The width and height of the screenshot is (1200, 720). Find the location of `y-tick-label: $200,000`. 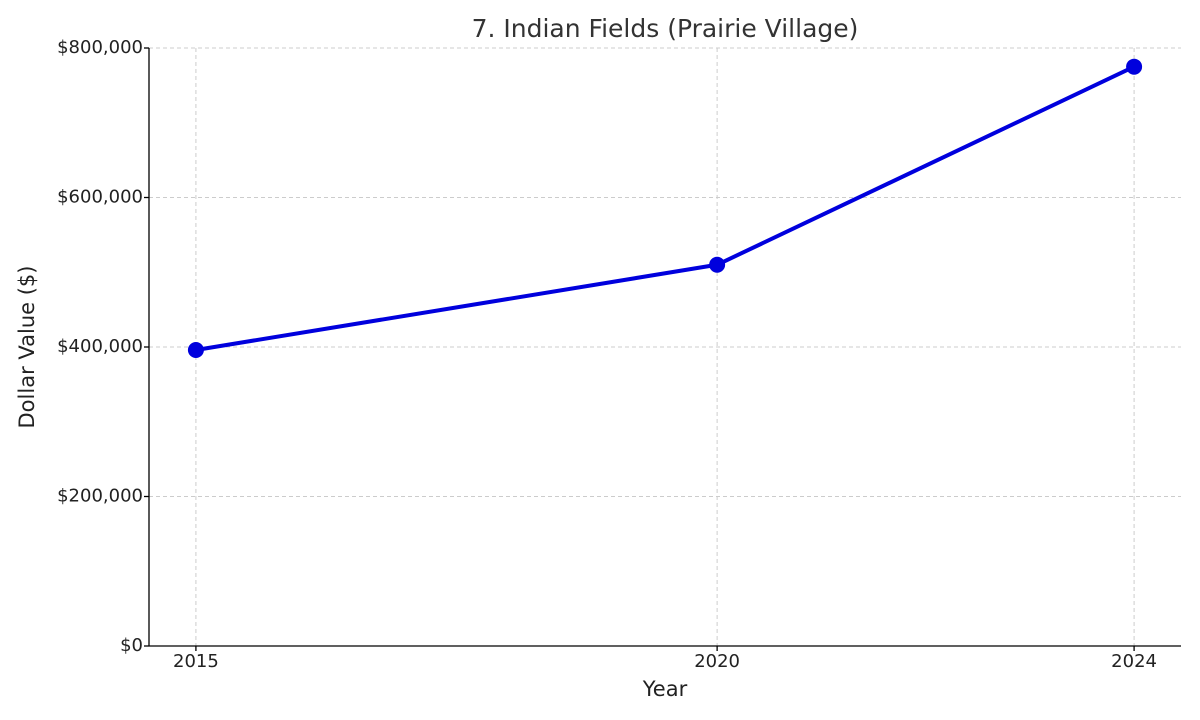

y-tick-label: $200,000 is located at coordinates (100, 496).